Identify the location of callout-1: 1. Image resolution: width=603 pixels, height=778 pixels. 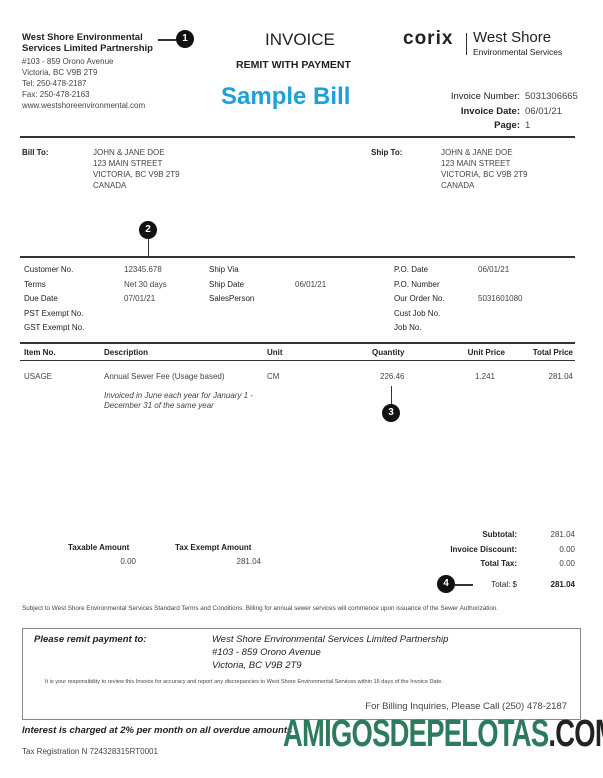
(185, 39).